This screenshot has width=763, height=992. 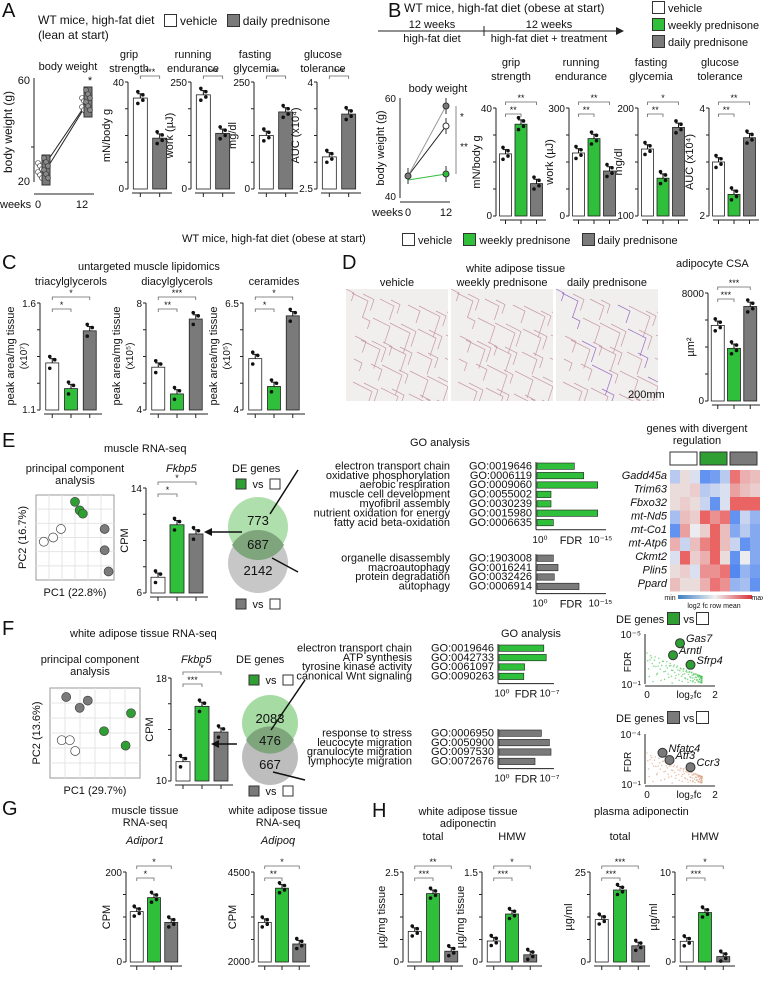 I want to click on svg-text: mt-Co1, so click(x=649, y=530).